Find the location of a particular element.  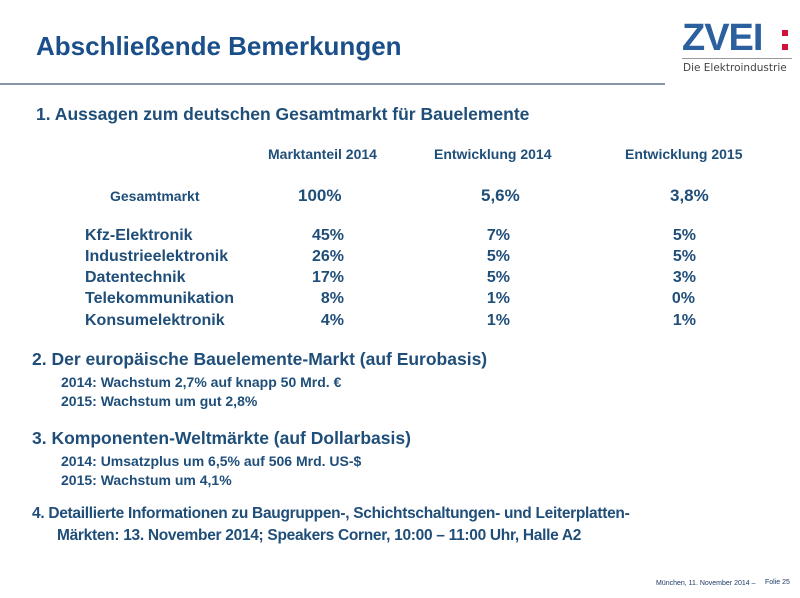

logo-colon-icon is located at coordinates (785, 44).